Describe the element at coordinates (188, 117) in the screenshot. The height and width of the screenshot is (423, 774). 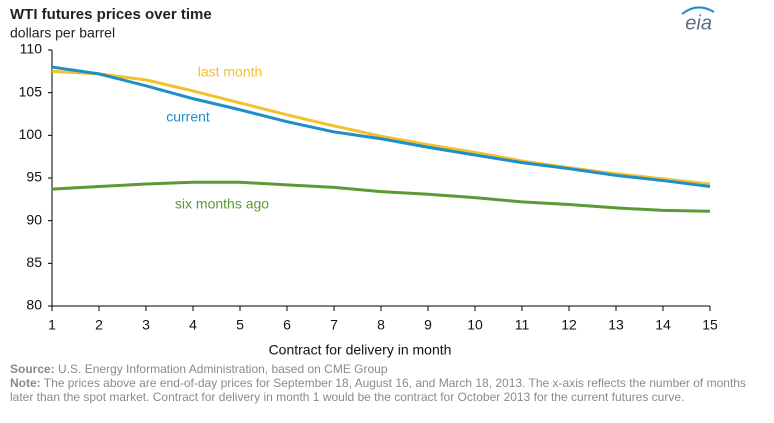
I see `series-label: current` at that location.